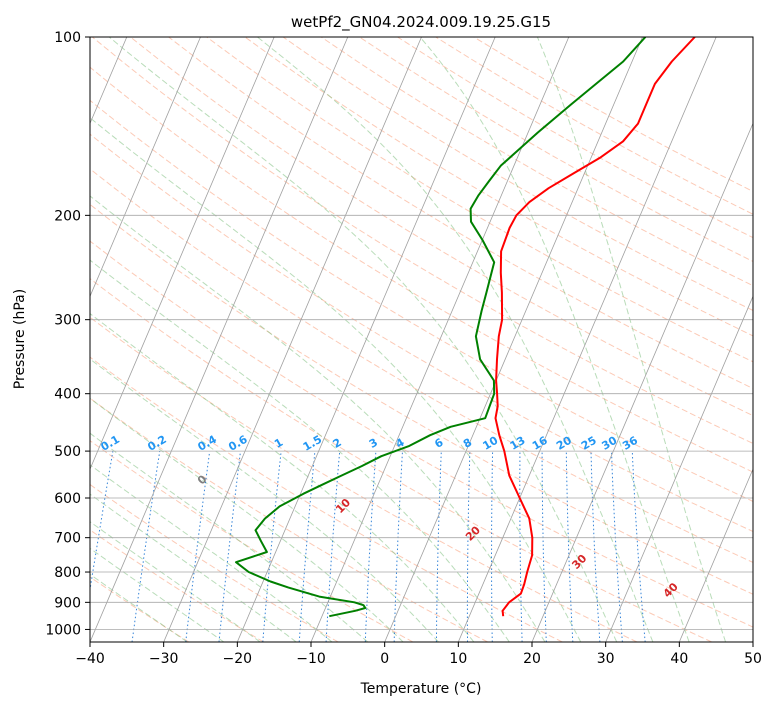 The height and width of the screenshot is (708, 775). I want to click on y-tick-label: 100, so click(67, 38).